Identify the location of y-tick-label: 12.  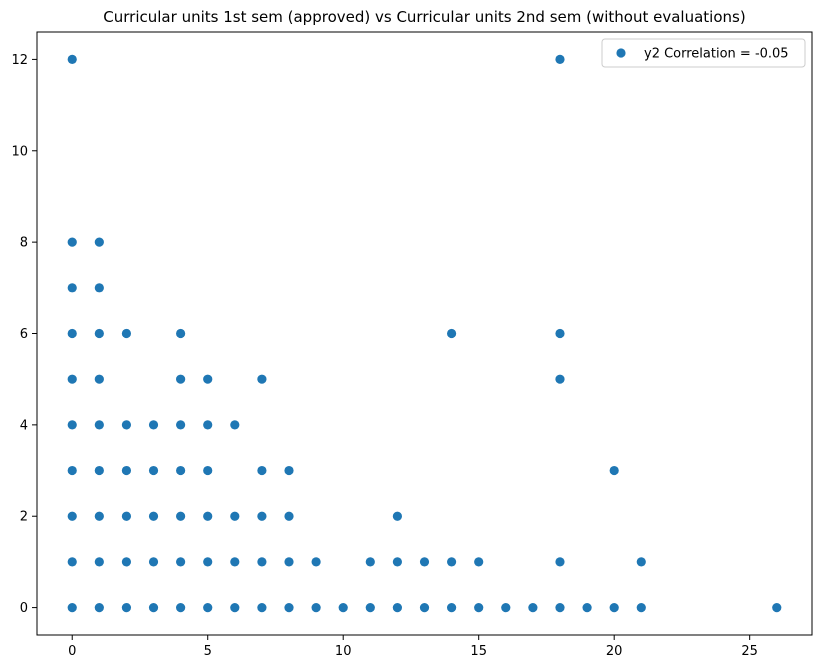
(19, 60).